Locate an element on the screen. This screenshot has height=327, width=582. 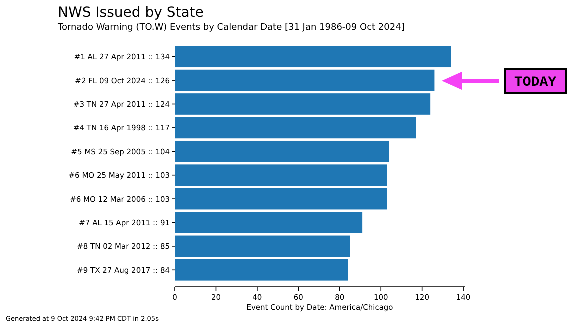
text: TODAY is located at coordinates (536, 83).